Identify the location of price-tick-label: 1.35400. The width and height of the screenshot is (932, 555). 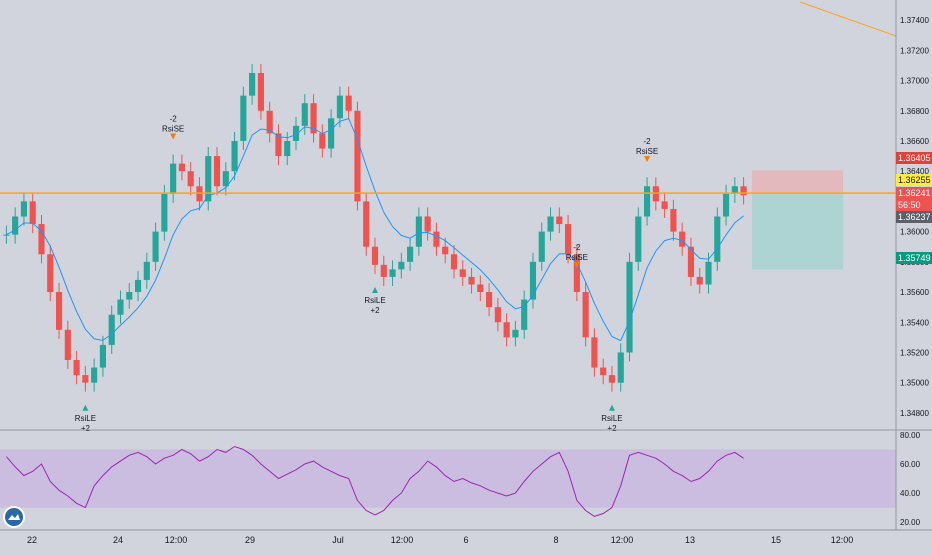
(914, 322).